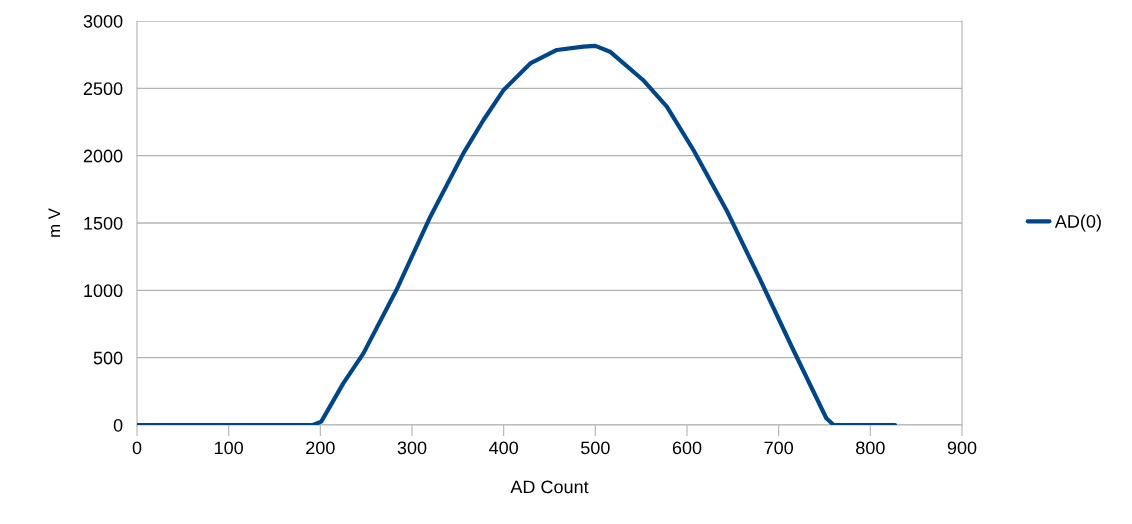 The image size is (1132, 524). Describe the element at coordinates (504, 448) in the screenshot. I see `x-tick-label: 400` at that location.